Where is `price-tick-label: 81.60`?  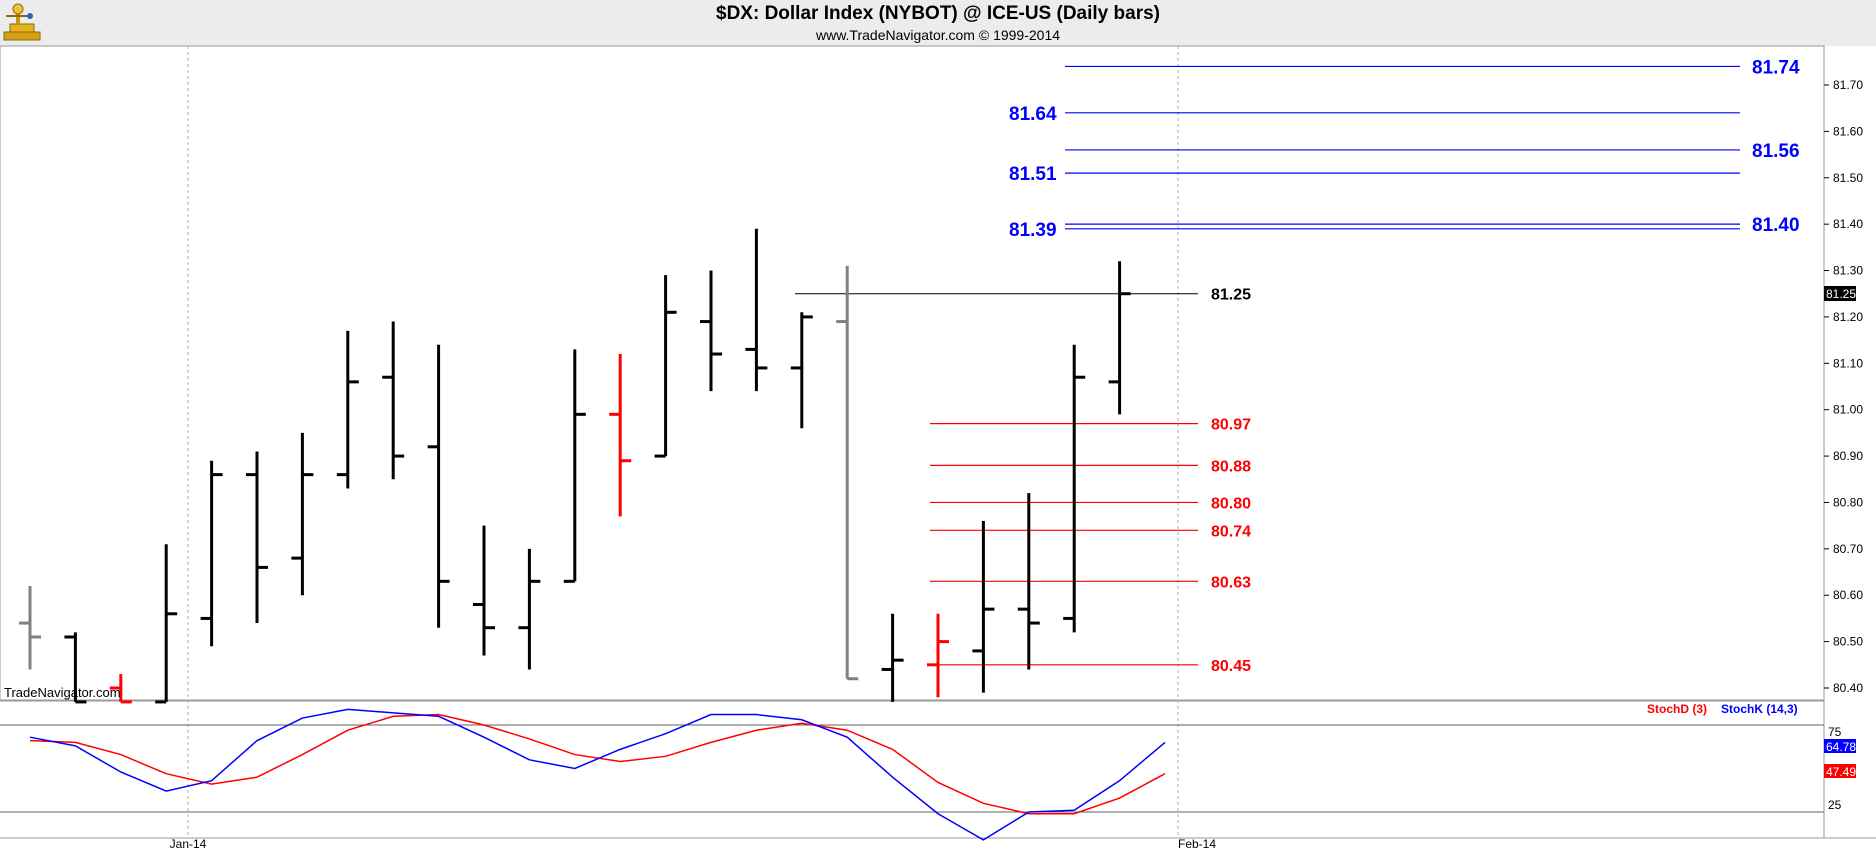 price-tick-label: 81.60 is located at coordinates (1848, 131).